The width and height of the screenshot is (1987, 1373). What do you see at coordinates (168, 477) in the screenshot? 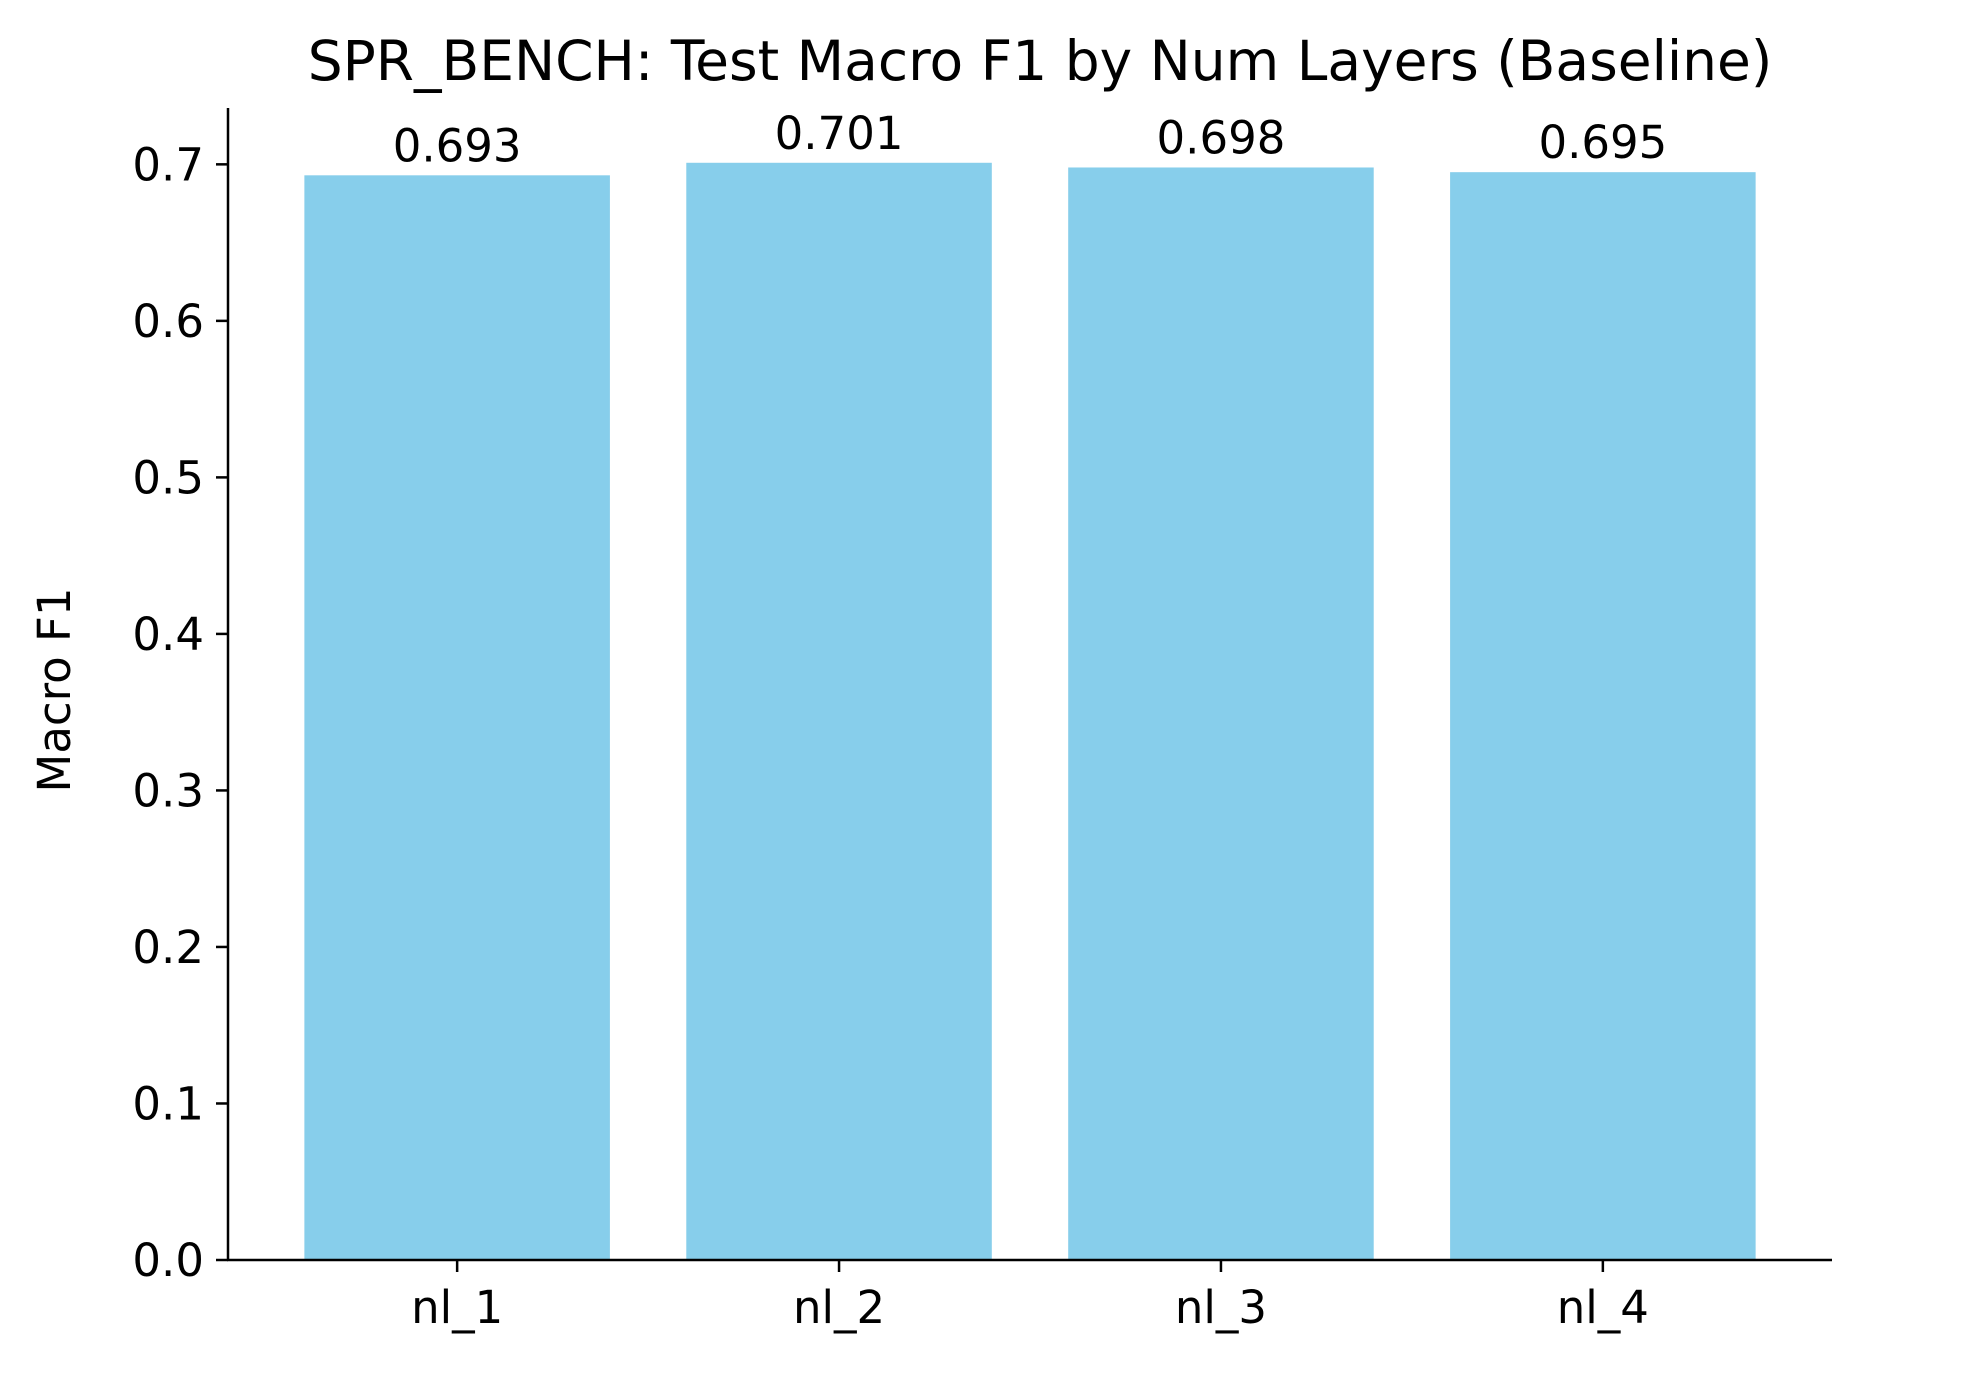
I see `y-tick-label: 0.5` at bounding box center [168, 477].